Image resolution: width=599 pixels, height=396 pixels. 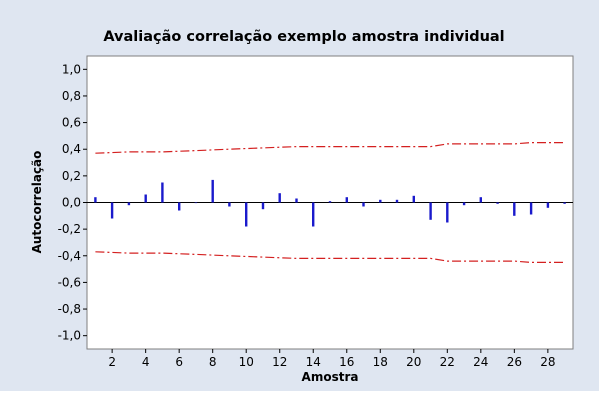 I want to click on x-tick-label: 2, so click(x=112, y=362).